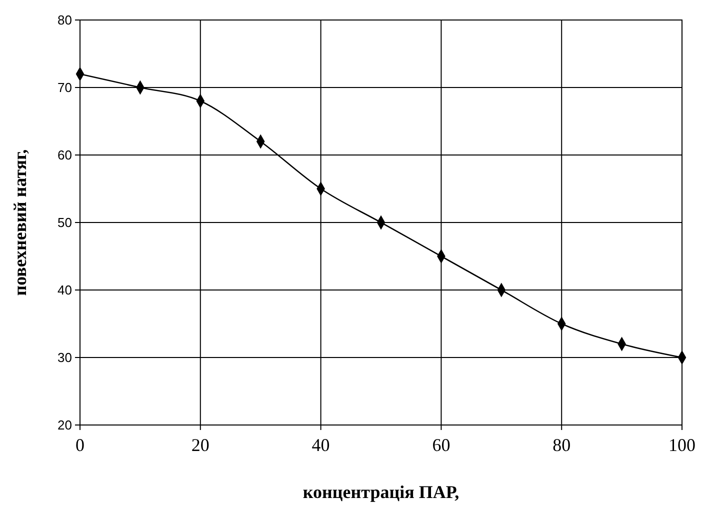  I want to click on y-tick-label: 60, so click(65, 155).